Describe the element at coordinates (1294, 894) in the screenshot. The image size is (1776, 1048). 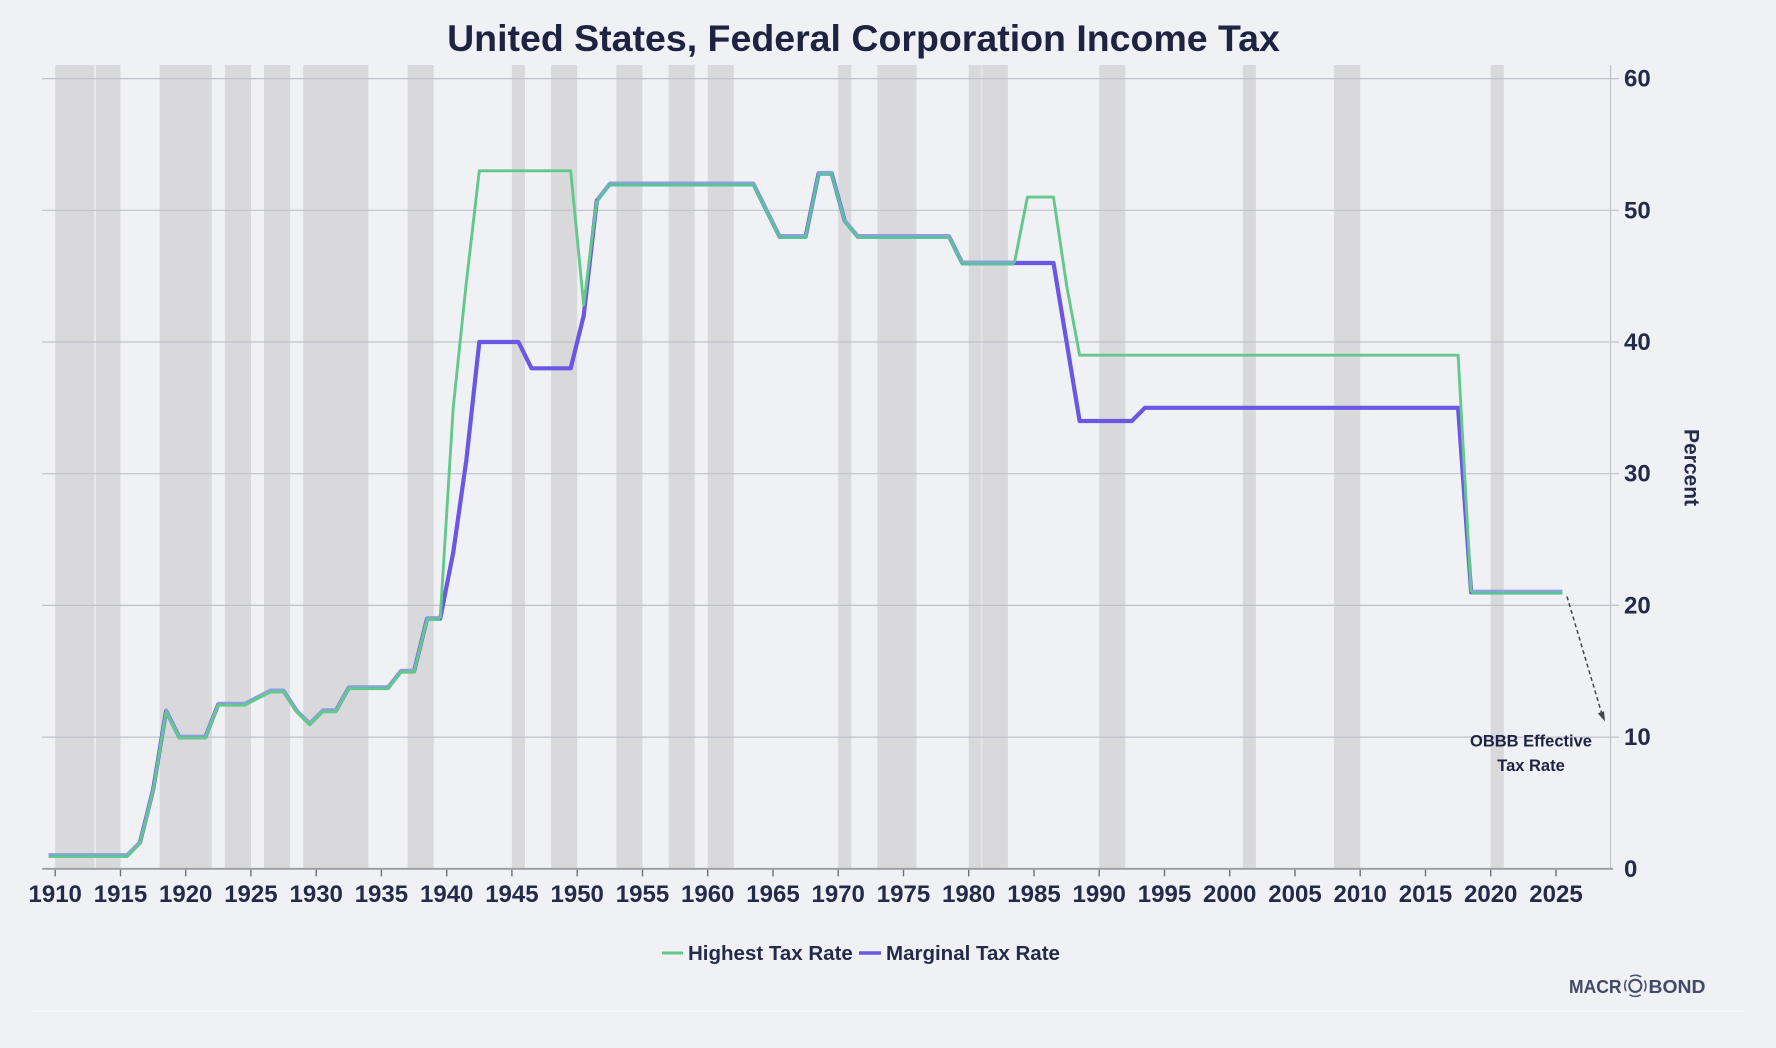
I see `svg-text: 2005` at that location.